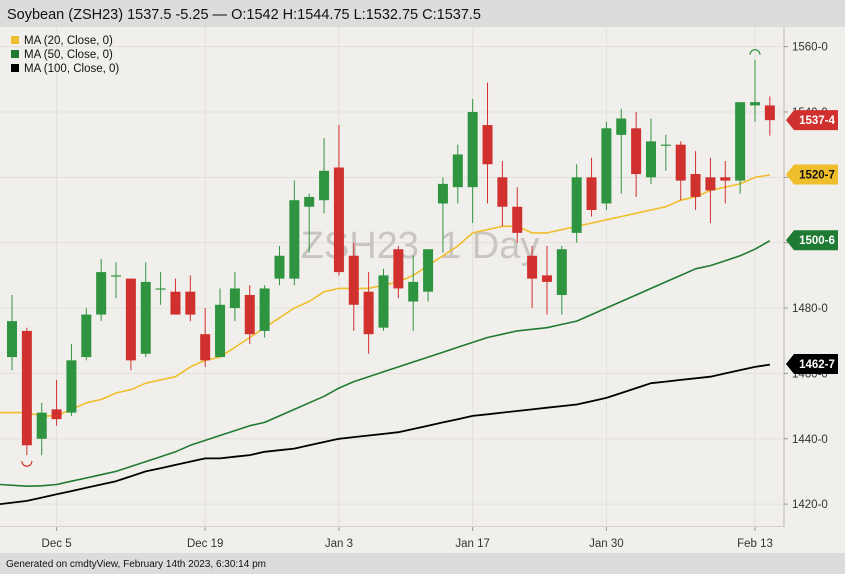 The width and height of the screenshot is (845, 574). Describe the element at coordinates (15, 68) in the screenshot. I see `legend-swatch-ma100` at that location.